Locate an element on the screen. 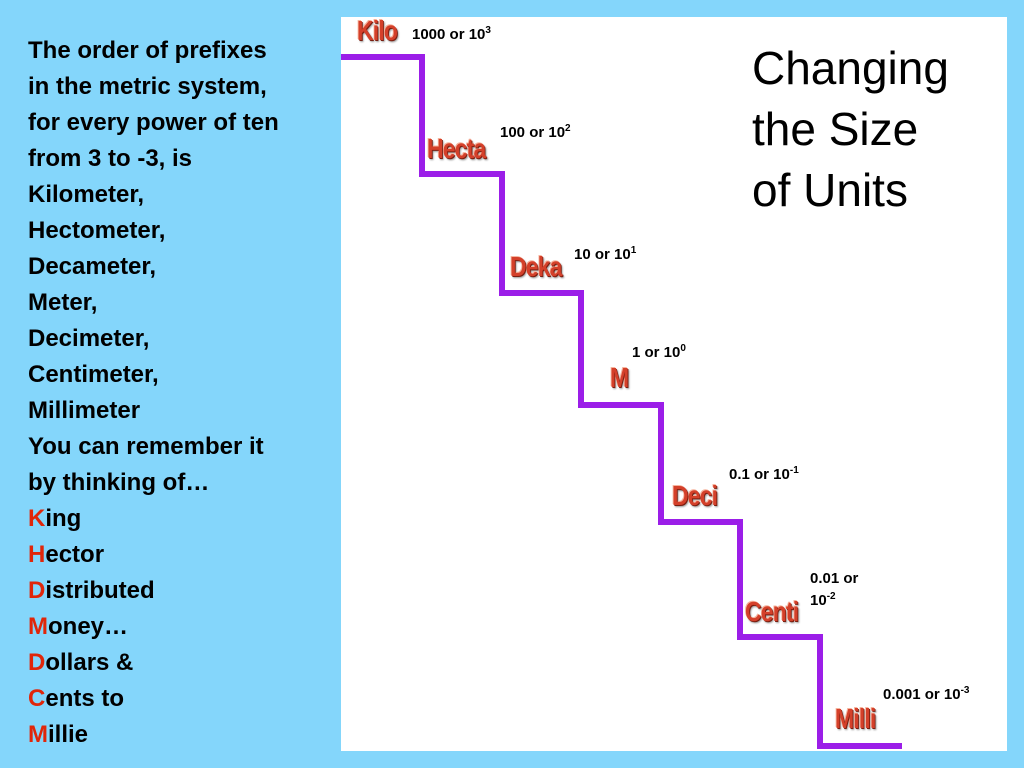  prefix-centi: Centi is located at coordinates (772, 611).